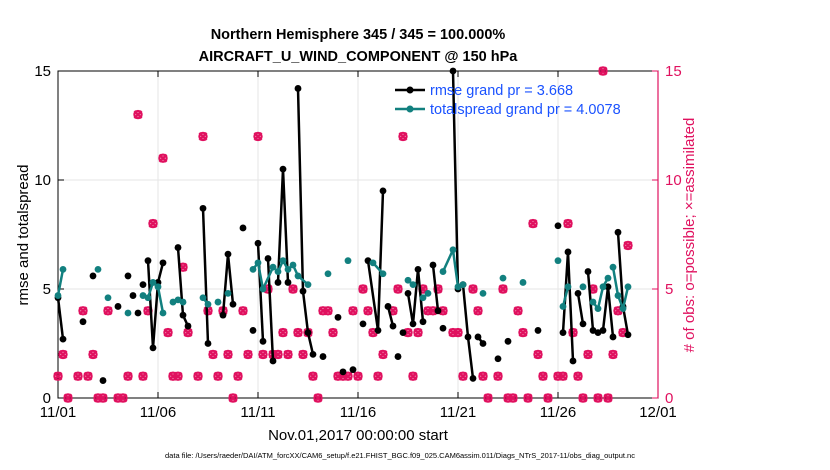  Describe the element at coordinates (257, 412) in the screenshot. I see `x-tick-label: 11/11` at that location.